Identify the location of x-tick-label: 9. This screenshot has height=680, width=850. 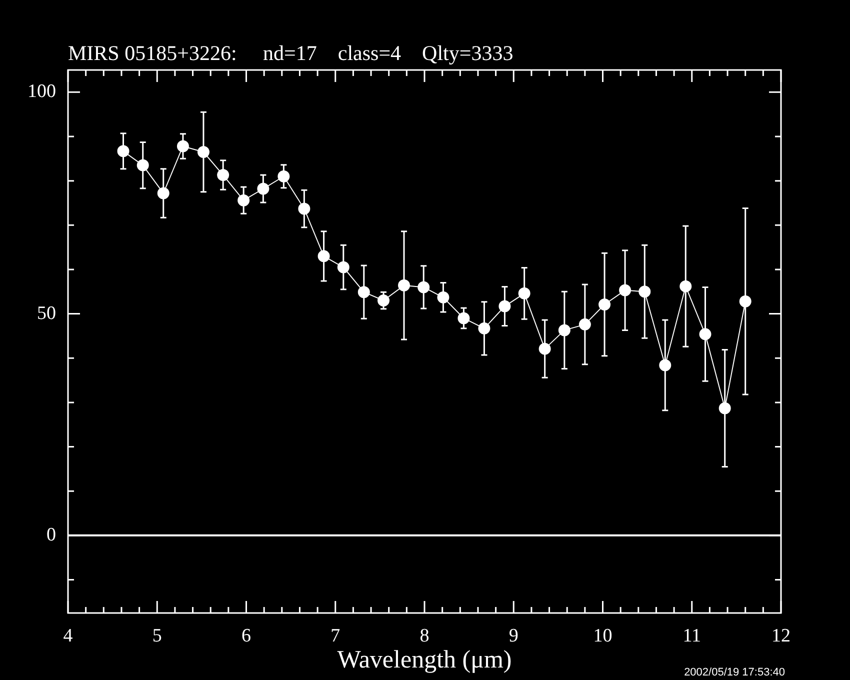
(513, 635).